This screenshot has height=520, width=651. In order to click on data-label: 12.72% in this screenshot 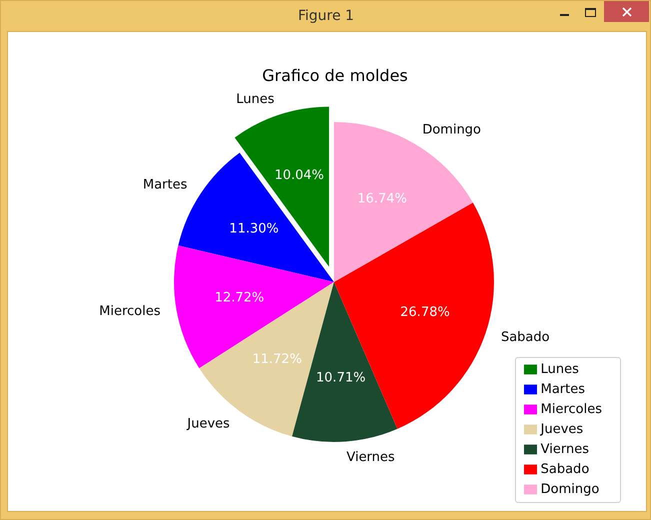, I will do `click(239, 298)`.